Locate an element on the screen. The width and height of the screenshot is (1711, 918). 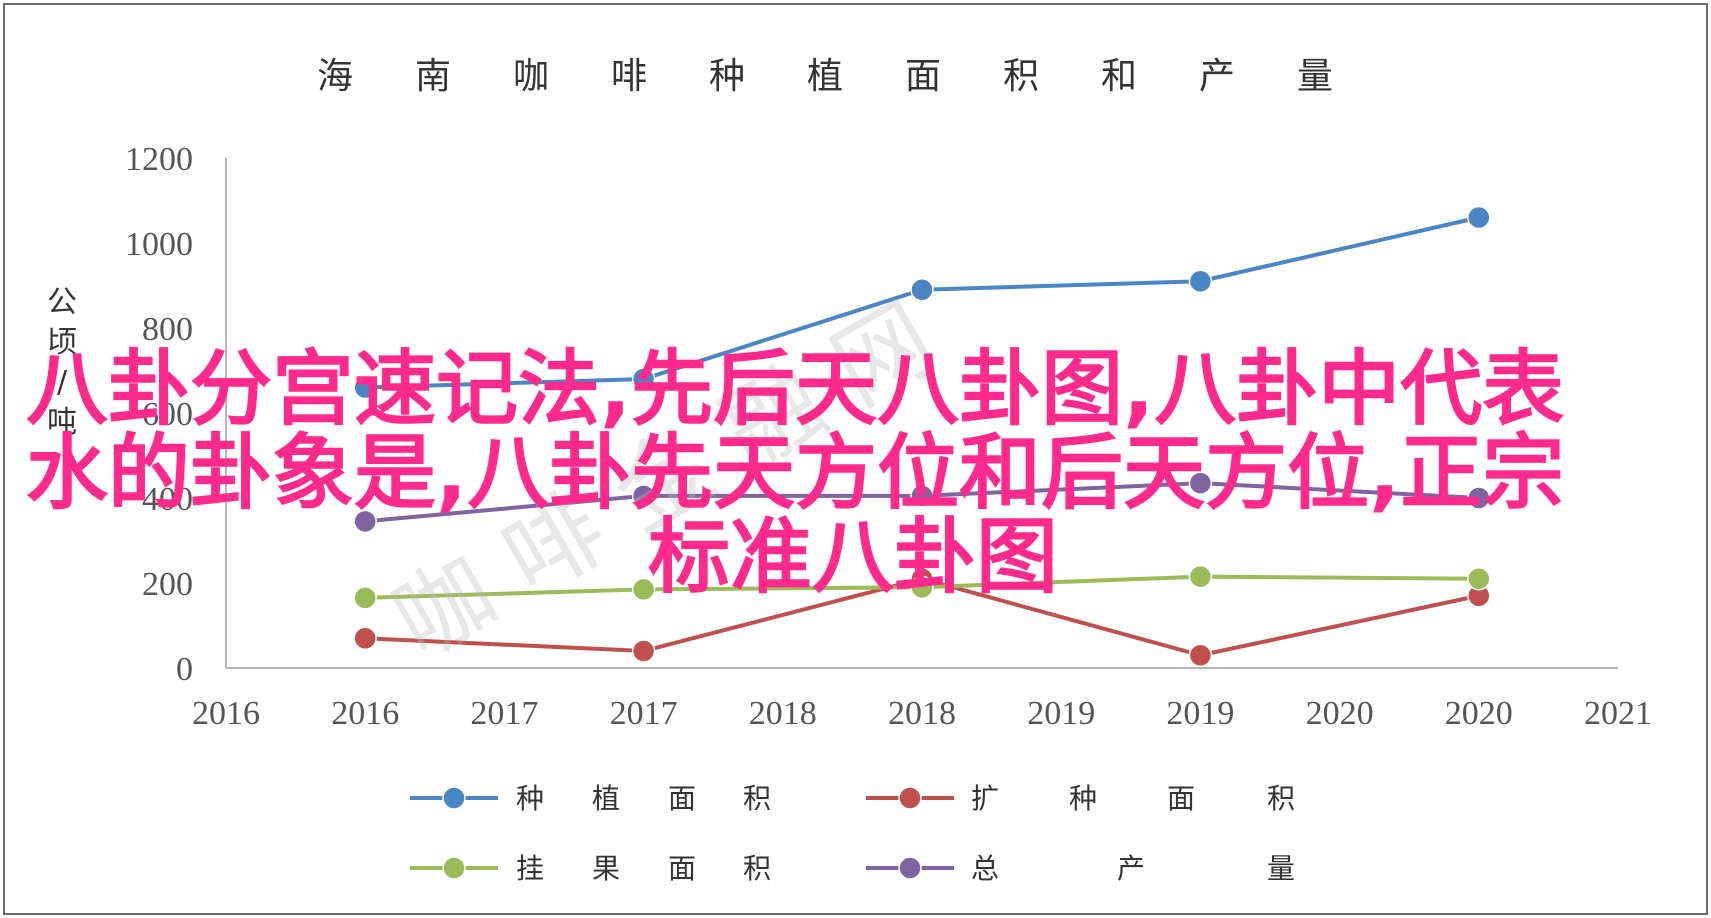
y-tick-label: 200 is located at coordinates (167, 584).